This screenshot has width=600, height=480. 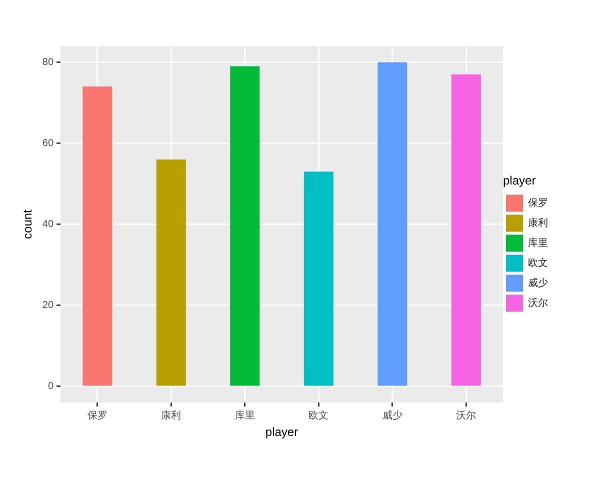 What do you see at coordinates (27, 223) in the screenshot?
I see `y-axis-title: count` at bounding box center [27, 223].